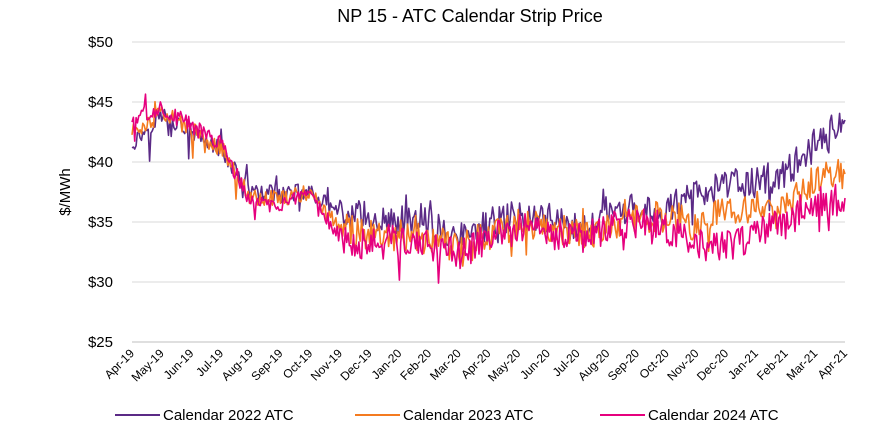 The height and width of the screenshot is (438, 890). What do you see at coordinates (237, 364) in the screenshot?
I see `x-tick-label: Aug-19` at bounding box center [237, 364].